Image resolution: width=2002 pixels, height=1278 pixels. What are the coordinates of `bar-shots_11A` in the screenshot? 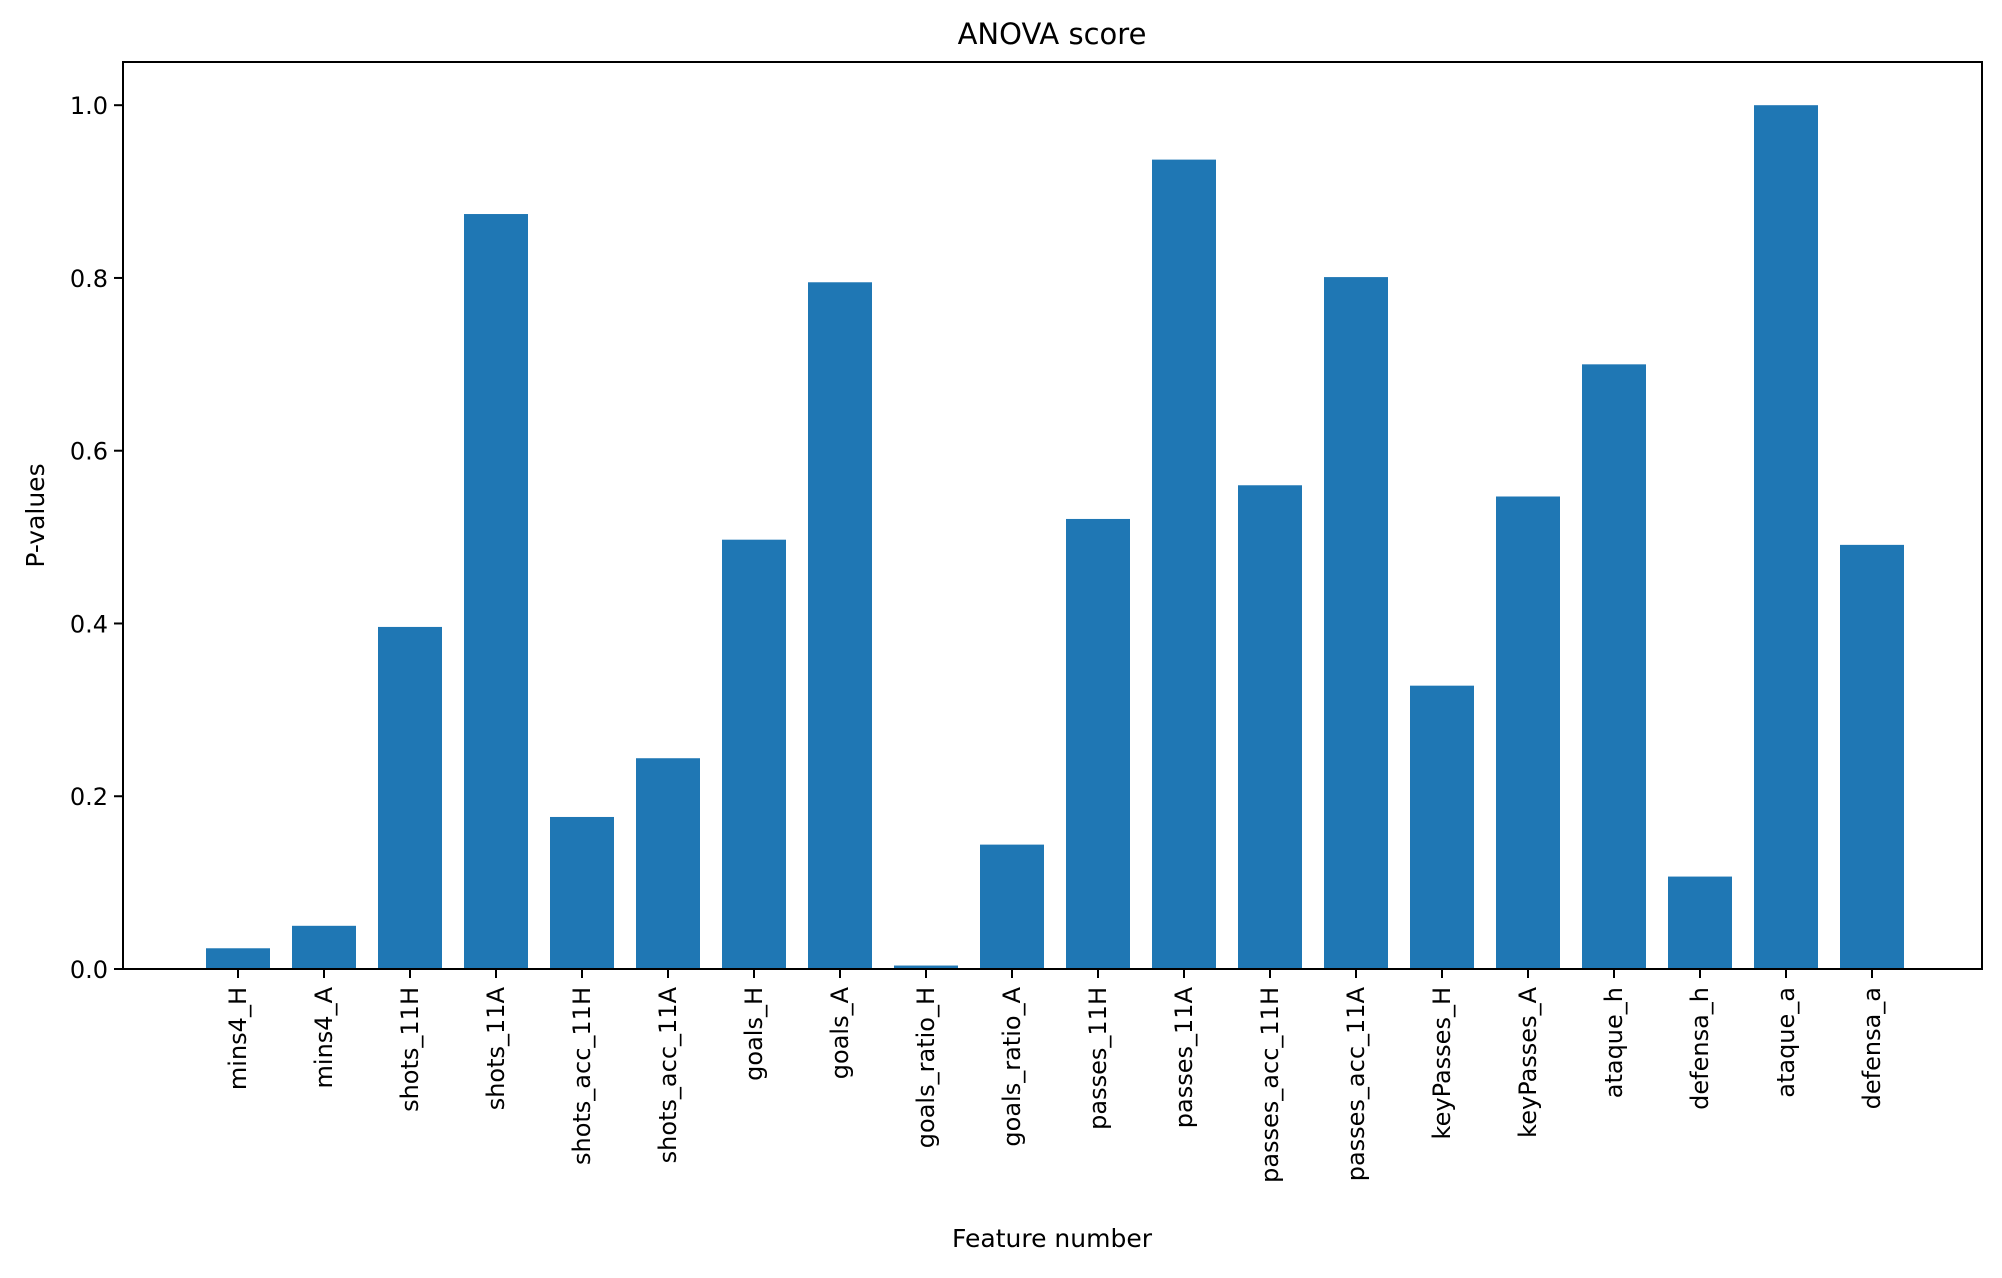 It's located at (496, 592).